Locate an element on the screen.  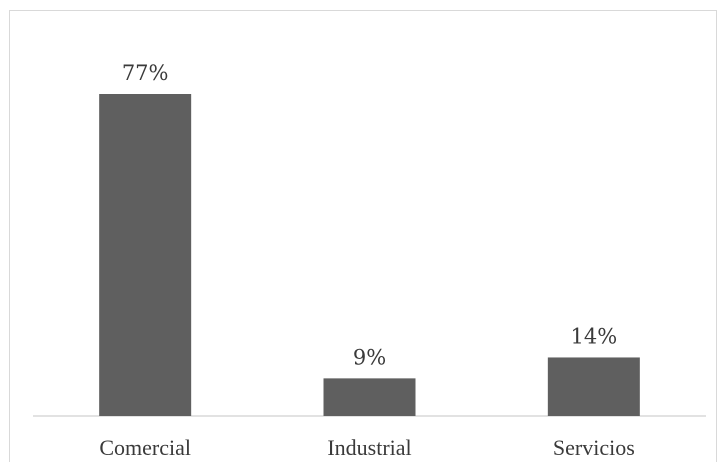
x-tick-labels-group: Comercial Industrial Servicios is located at coordinates (366, 447).